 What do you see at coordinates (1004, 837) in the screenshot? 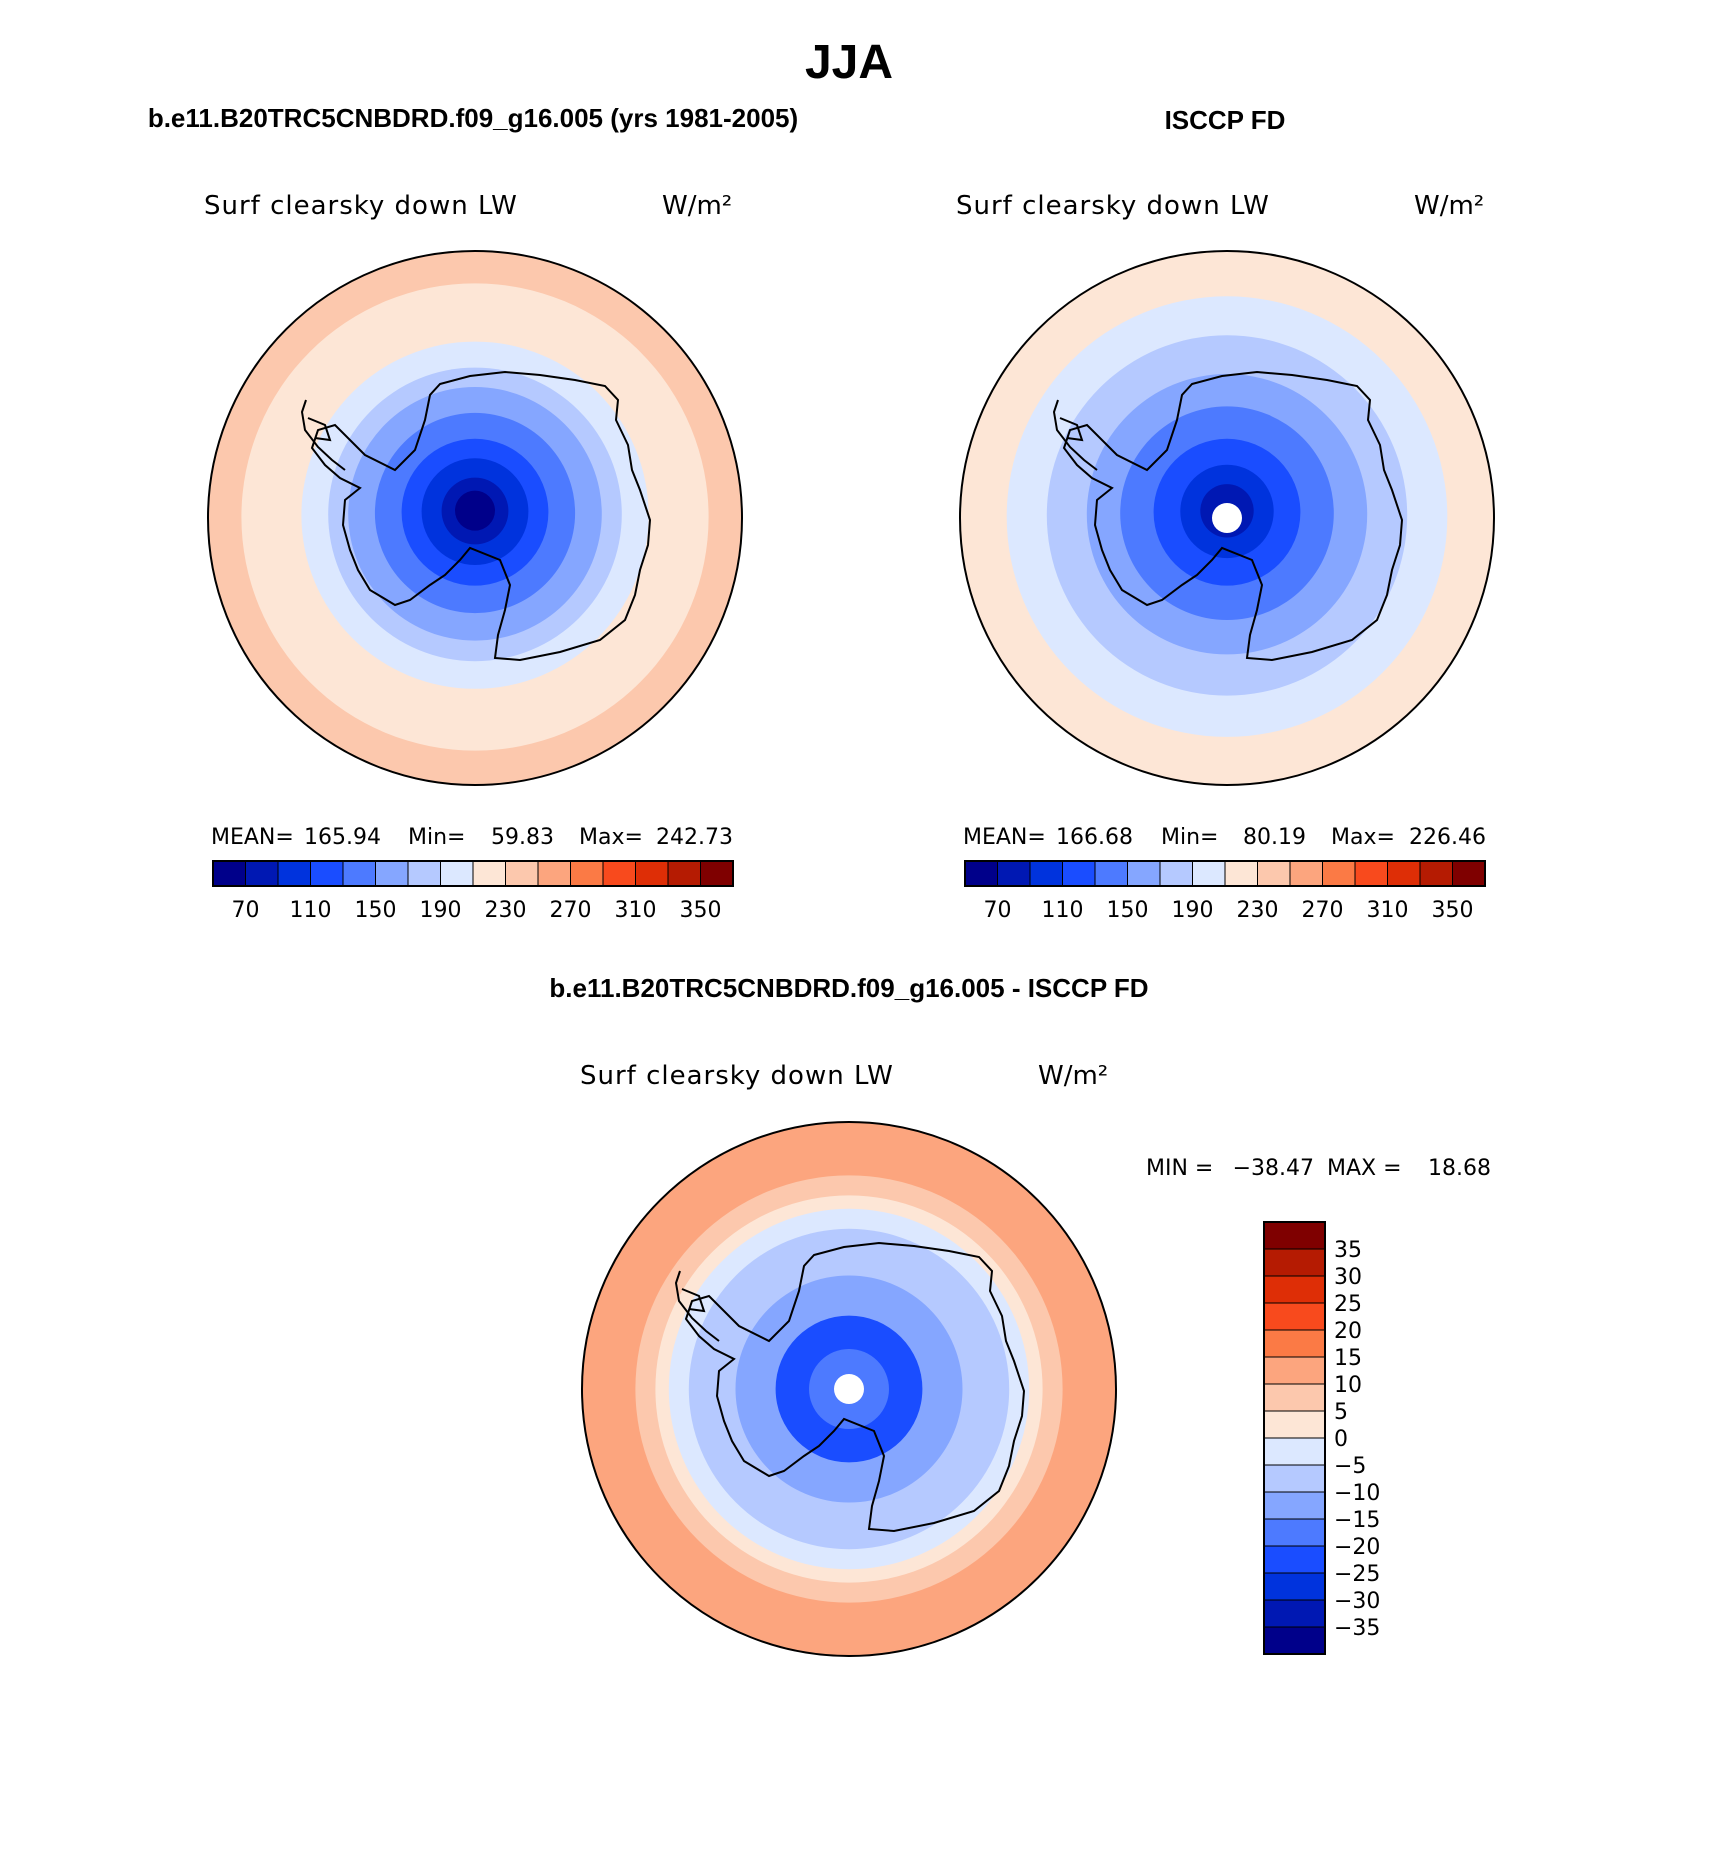
I see `panel2-mean-label: MEAN=` at bounding box center [1004, 837].